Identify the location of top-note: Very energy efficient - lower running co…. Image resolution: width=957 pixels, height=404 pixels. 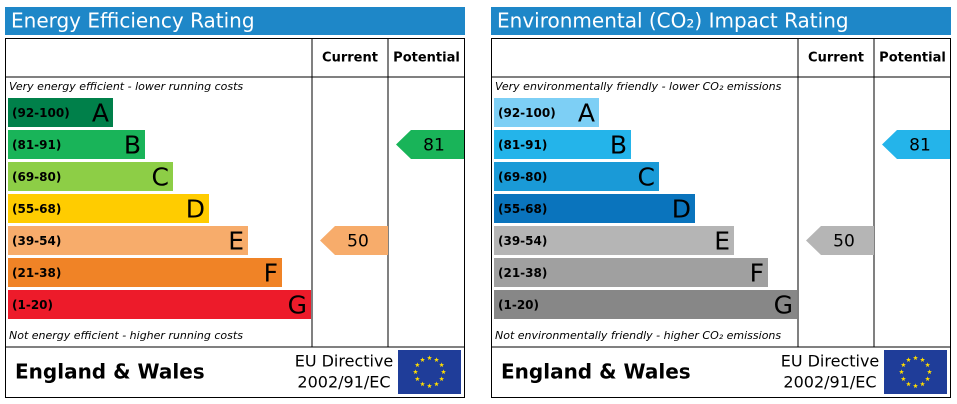
(126, 86).